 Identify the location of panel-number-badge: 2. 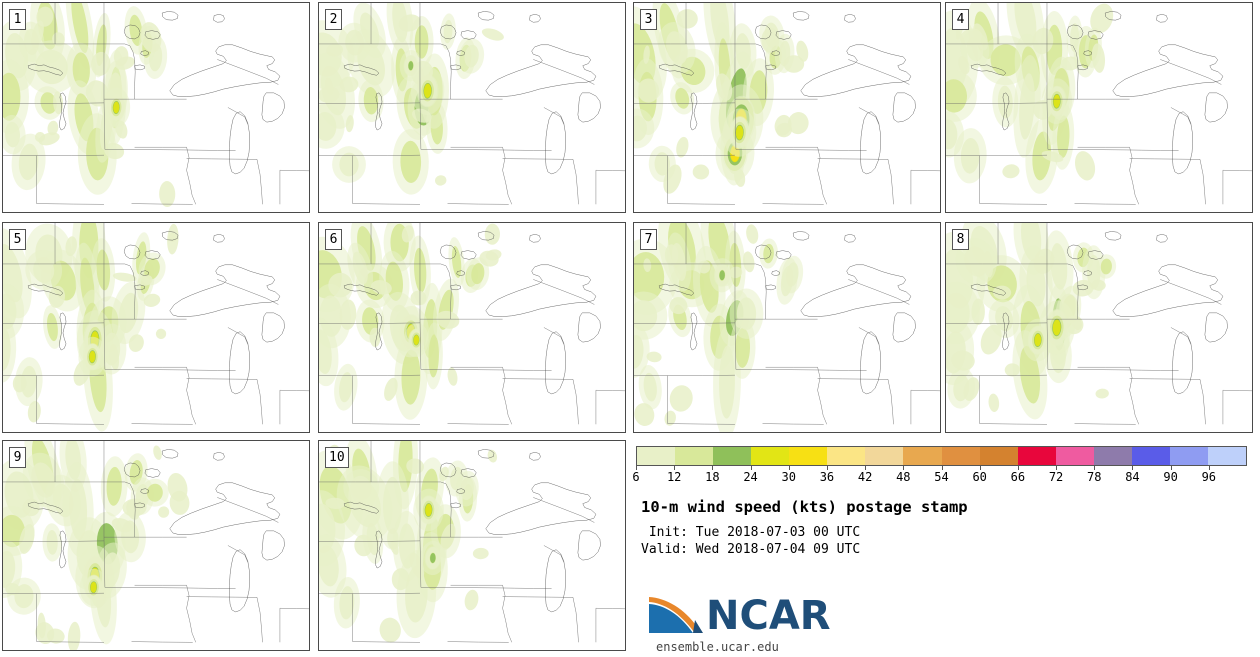
(333, 19).